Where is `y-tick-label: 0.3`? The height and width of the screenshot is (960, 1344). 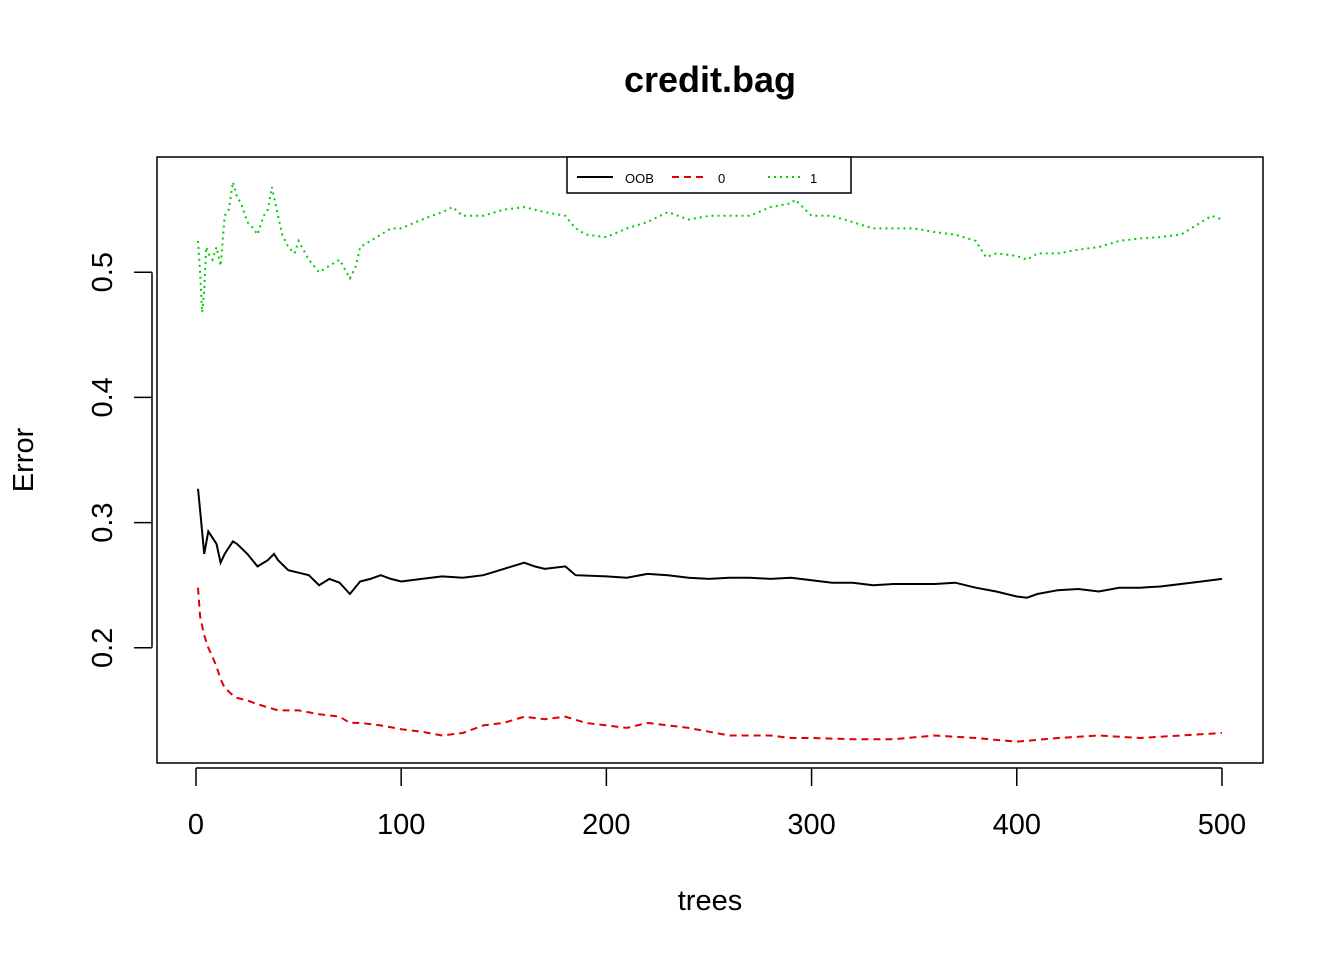 y-tick-label: 0.3 is located at coordinates (103, 522).